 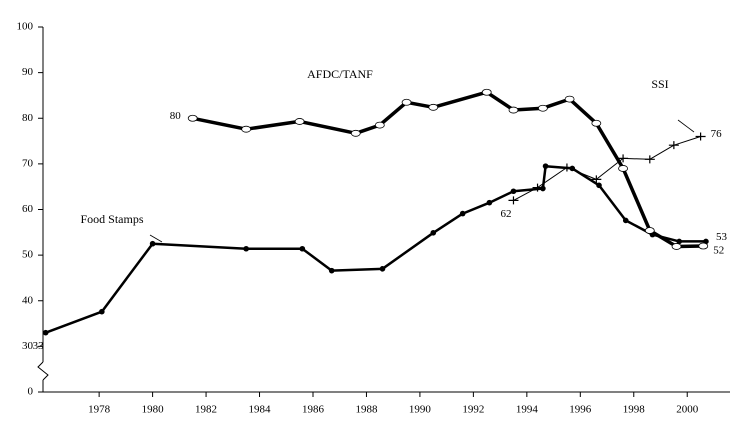 I want to click on data-label: 53, so click(x=722, y=237).